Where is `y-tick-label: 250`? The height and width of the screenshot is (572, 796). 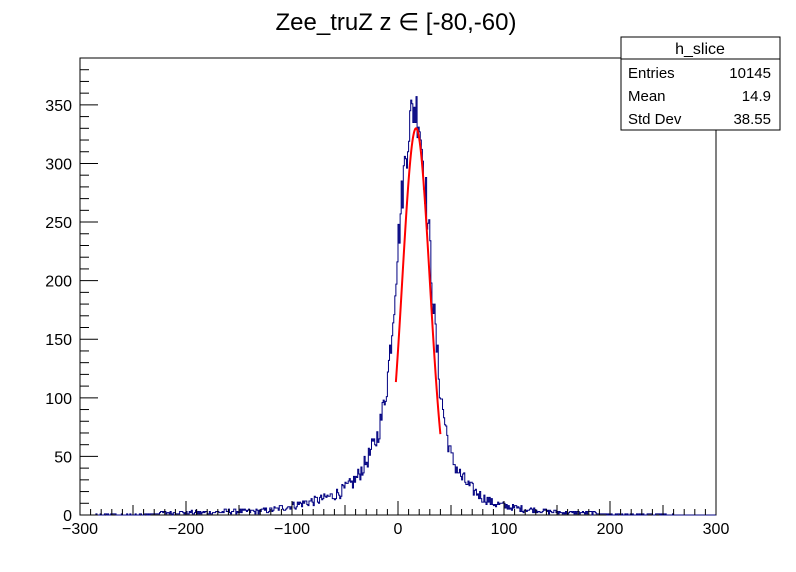
y-tick-label: 250 is located at coordinates (58, 223).